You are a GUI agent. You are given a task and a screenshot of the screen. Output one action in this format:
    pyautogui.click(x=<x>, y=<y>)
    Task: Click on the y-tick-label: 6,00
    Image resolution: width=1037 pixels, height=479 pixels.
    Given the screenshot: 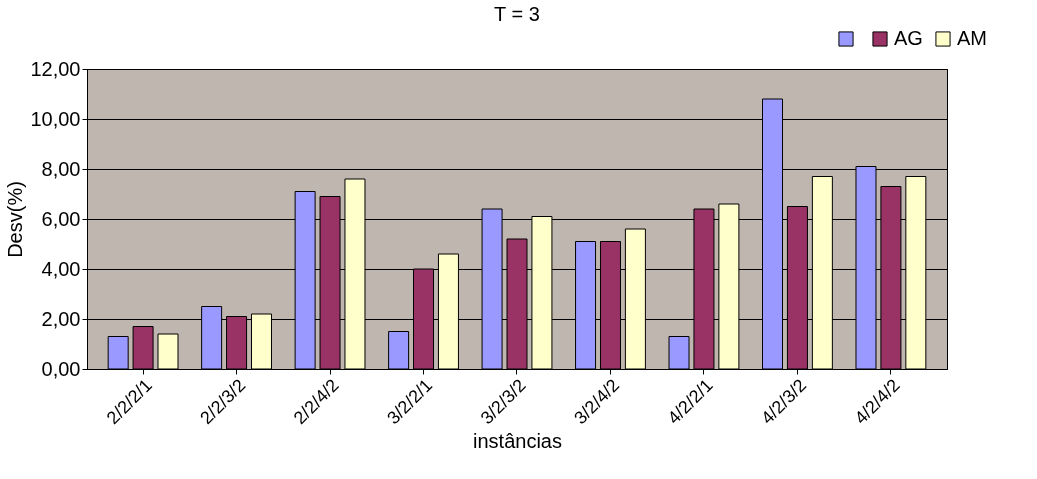 What is the action you would take?
    pyautogui.click(x=61, y=218)
    